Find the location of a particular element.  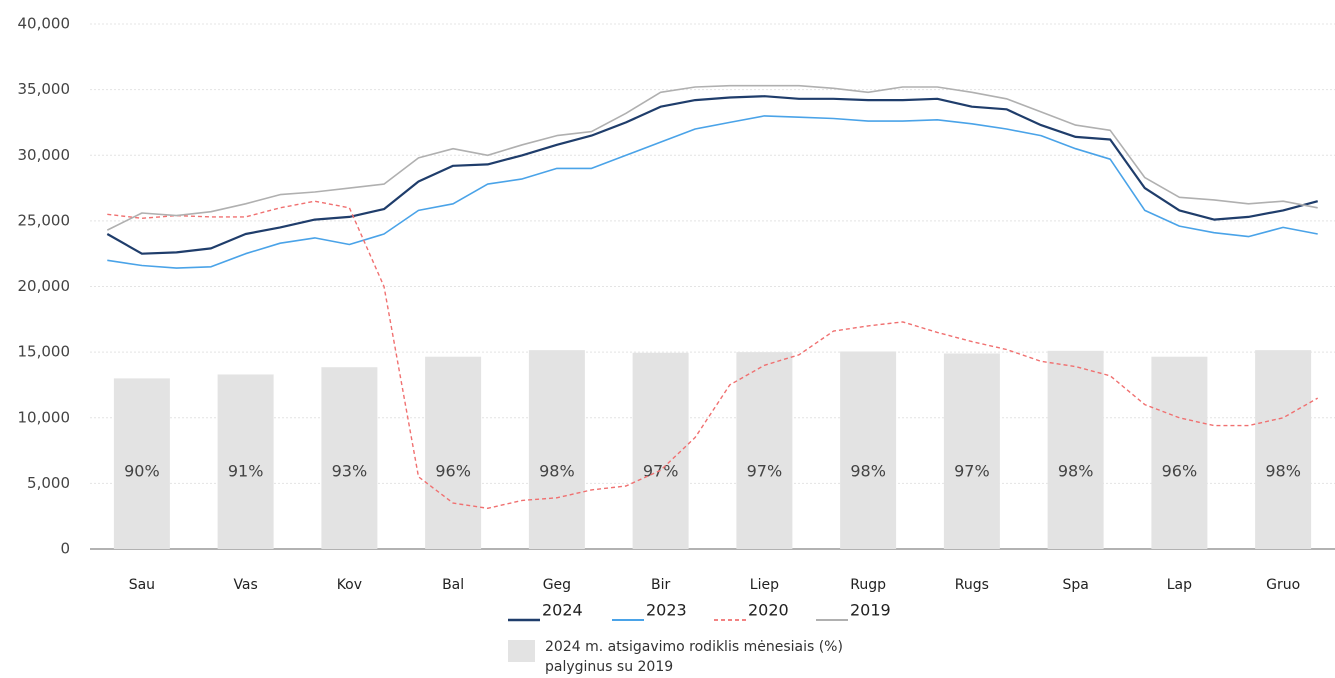

bar-label: 90% is located at coordinates (142, 471).